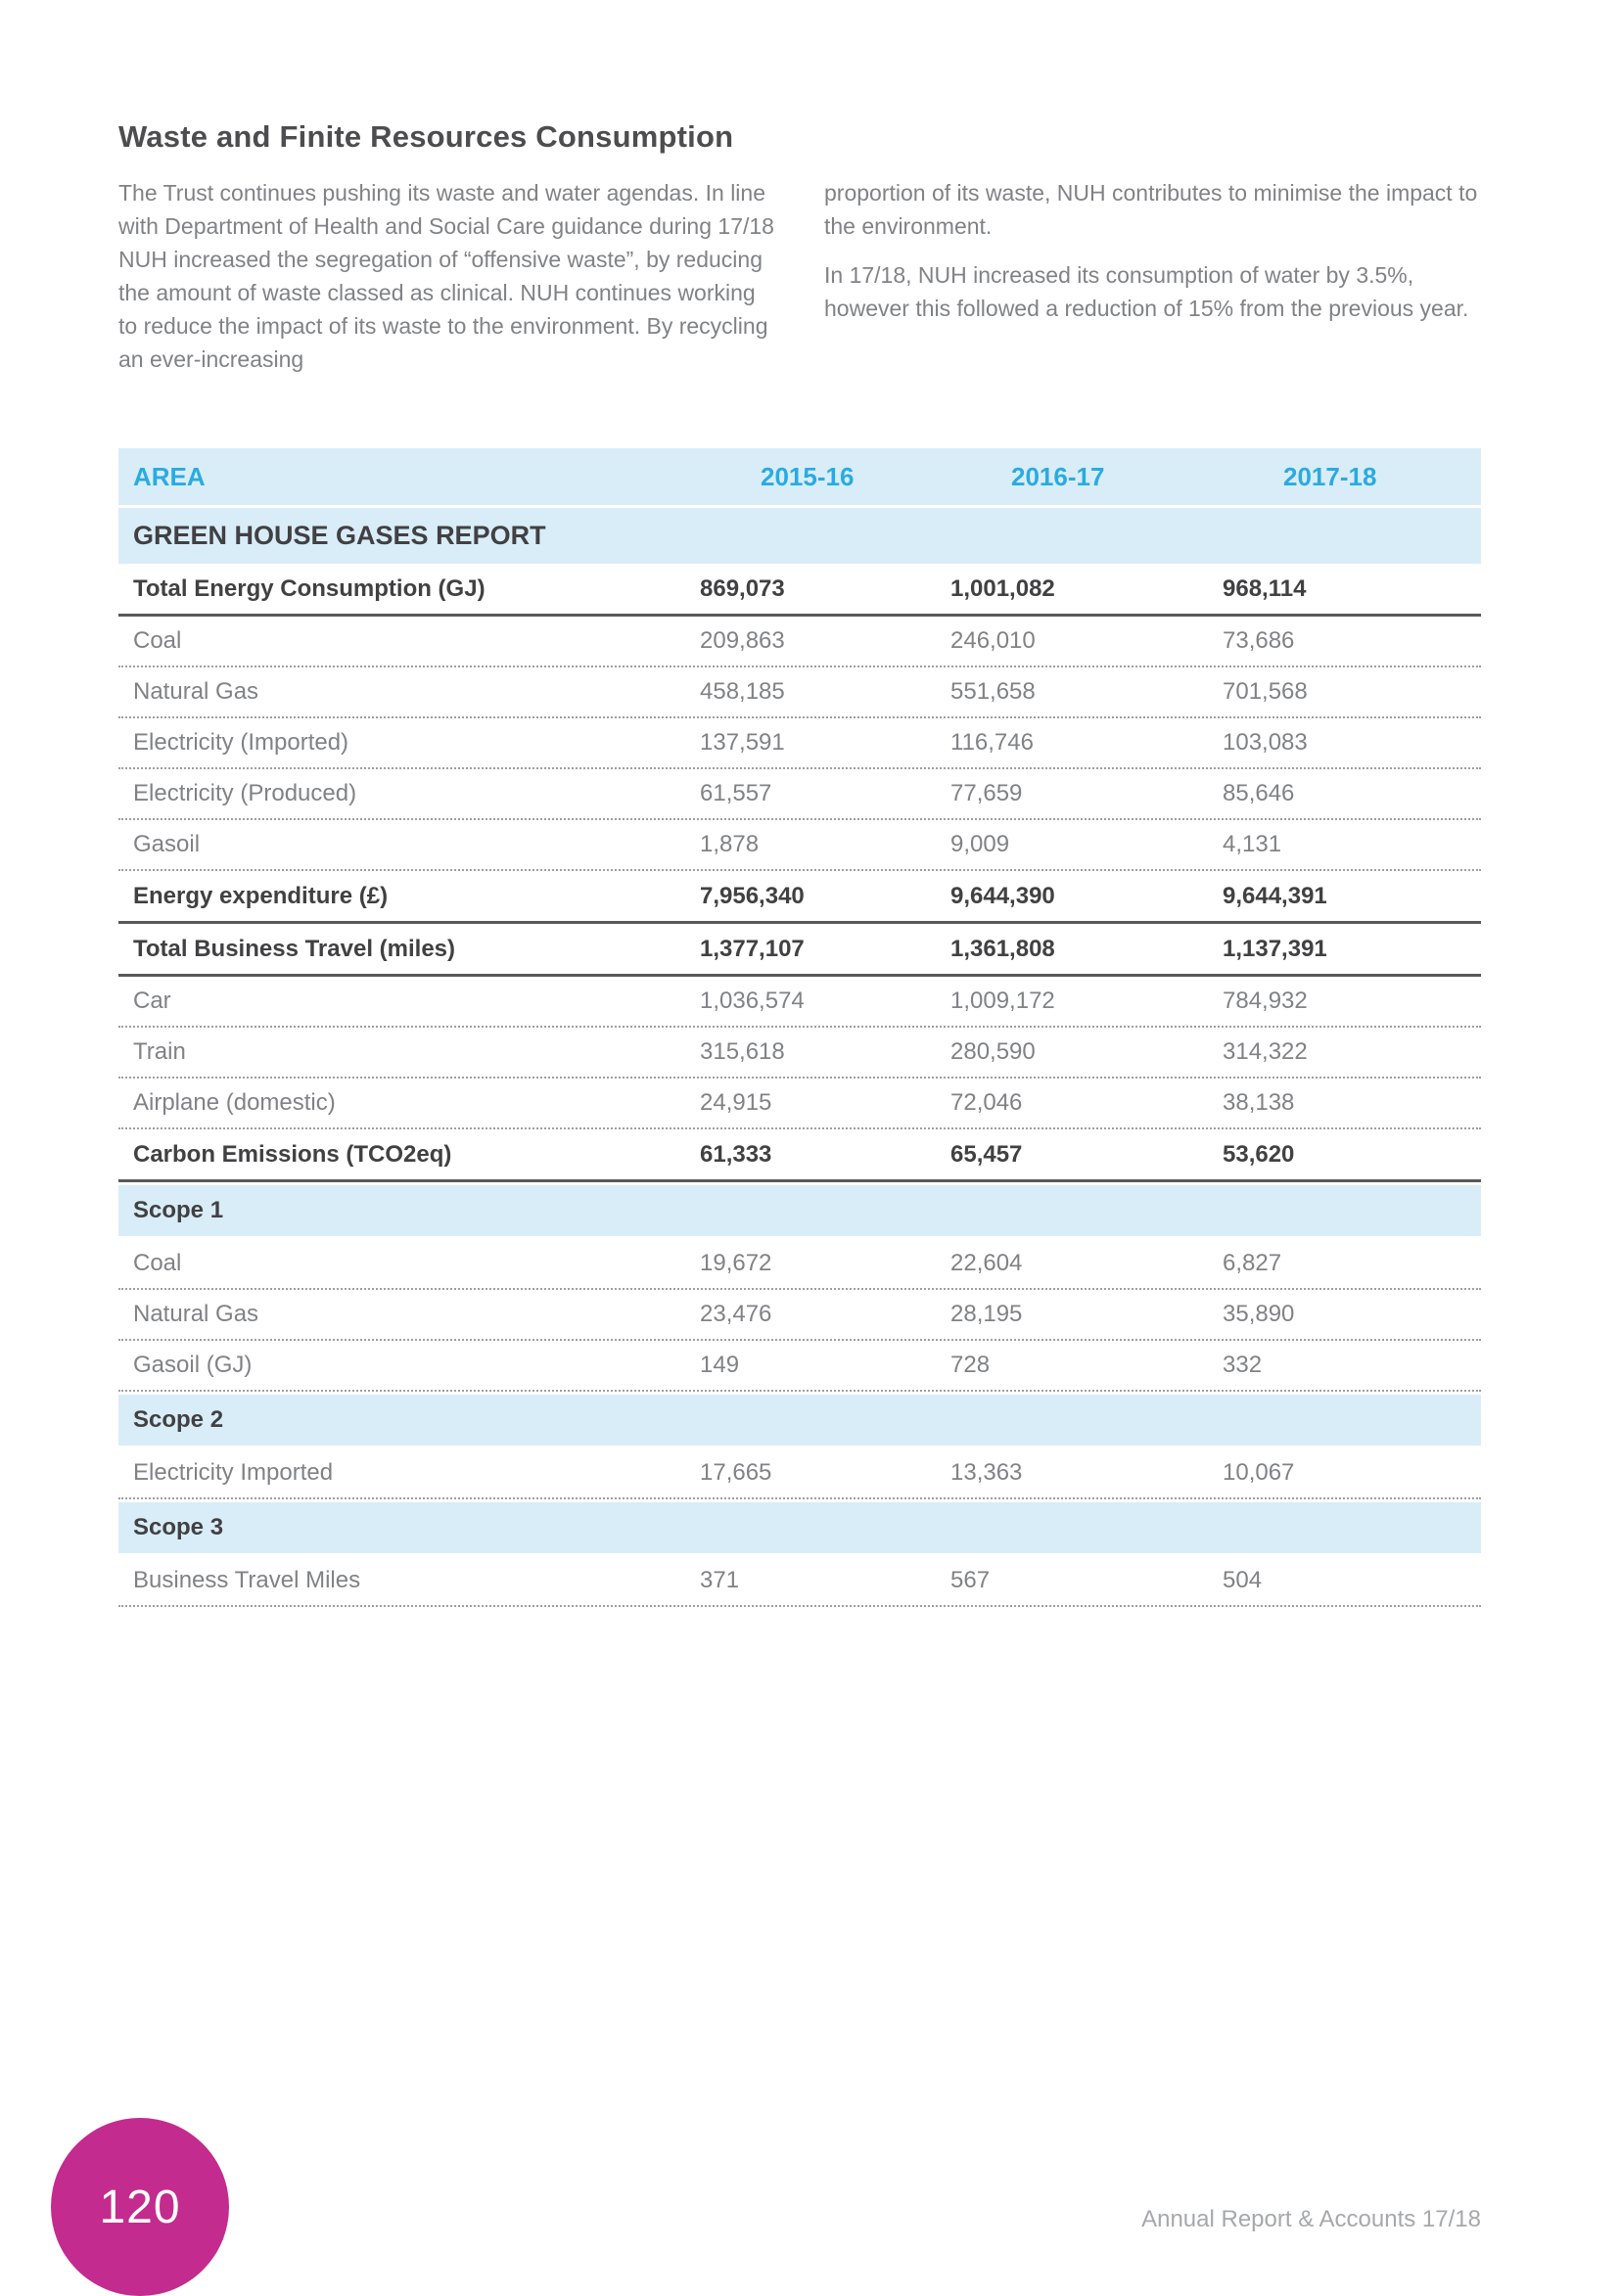 This screenshot has width=1619, height=2296. Describe the element at coordinates (245, 793) in the screenshot. I see `row-label: Electricity (Produced)` at that location.